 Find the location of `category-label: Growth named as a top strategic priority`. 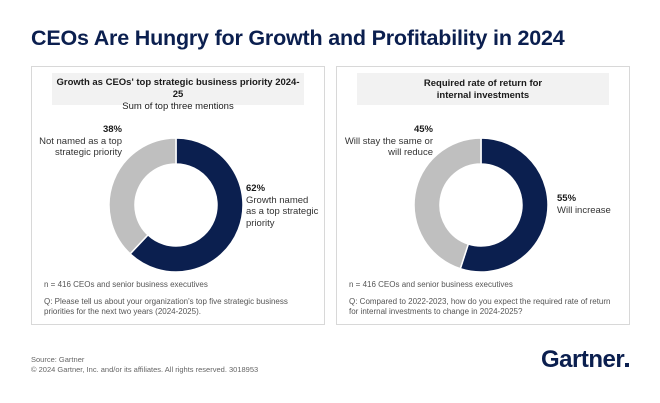

category-label: Growth named as a top strategic priority is located at coordinates (282, 211).